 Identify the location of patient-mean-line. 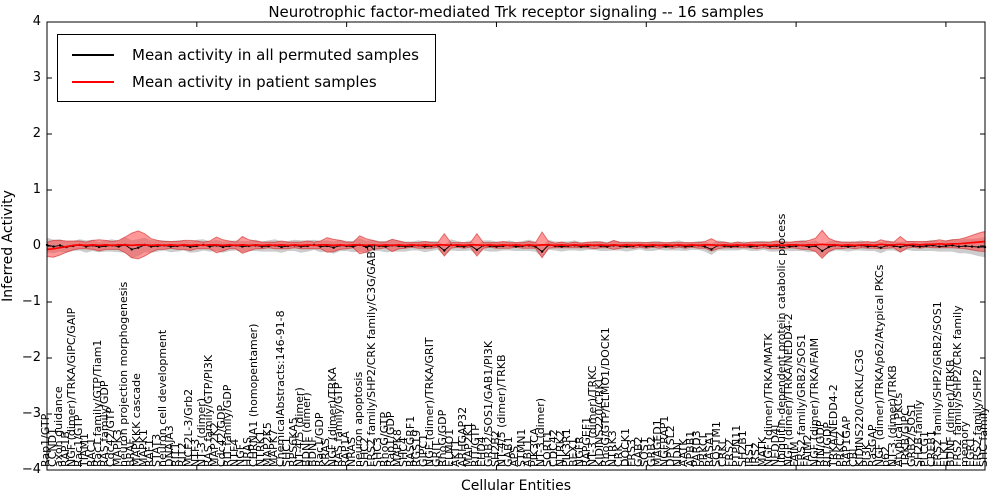
(516, 245).